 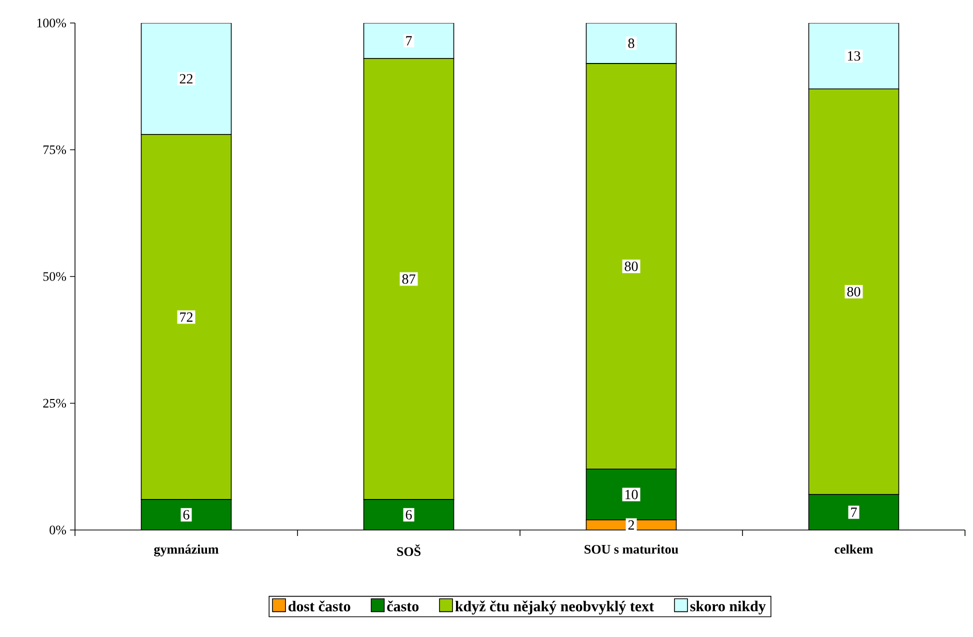 I want to click on data-label: 72, so click(x=186, y=317).